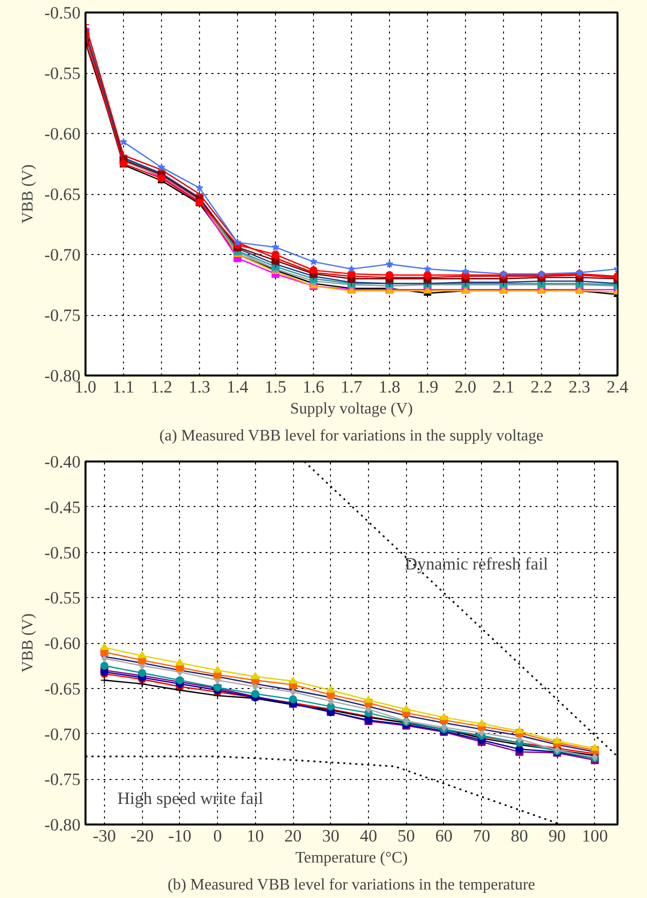 The image size is (647, 898). I want to click on x-tick-label: 1.3, so click(199, 387).